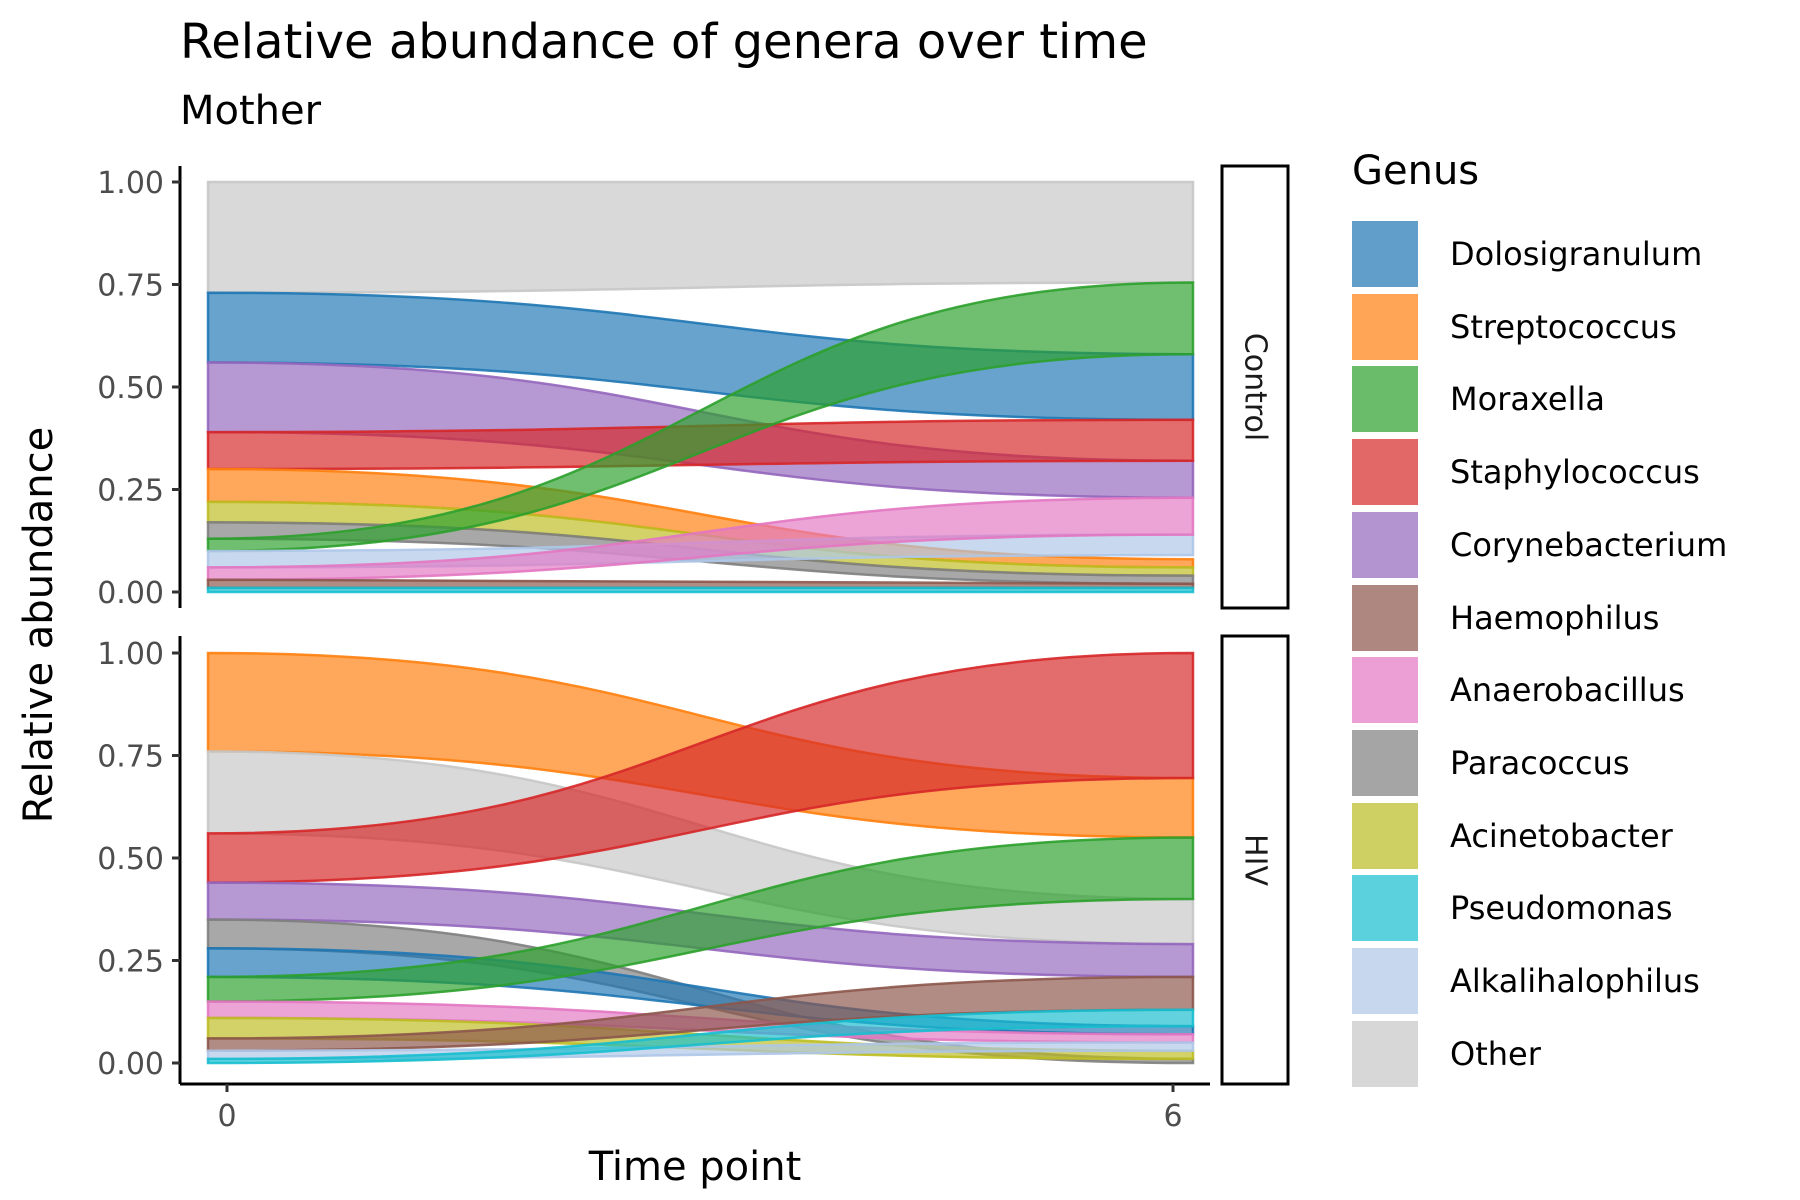 This screenshot has height=1200, width=1800. I want to click on legend-label: Corynebacterium, so click(1589, 544).